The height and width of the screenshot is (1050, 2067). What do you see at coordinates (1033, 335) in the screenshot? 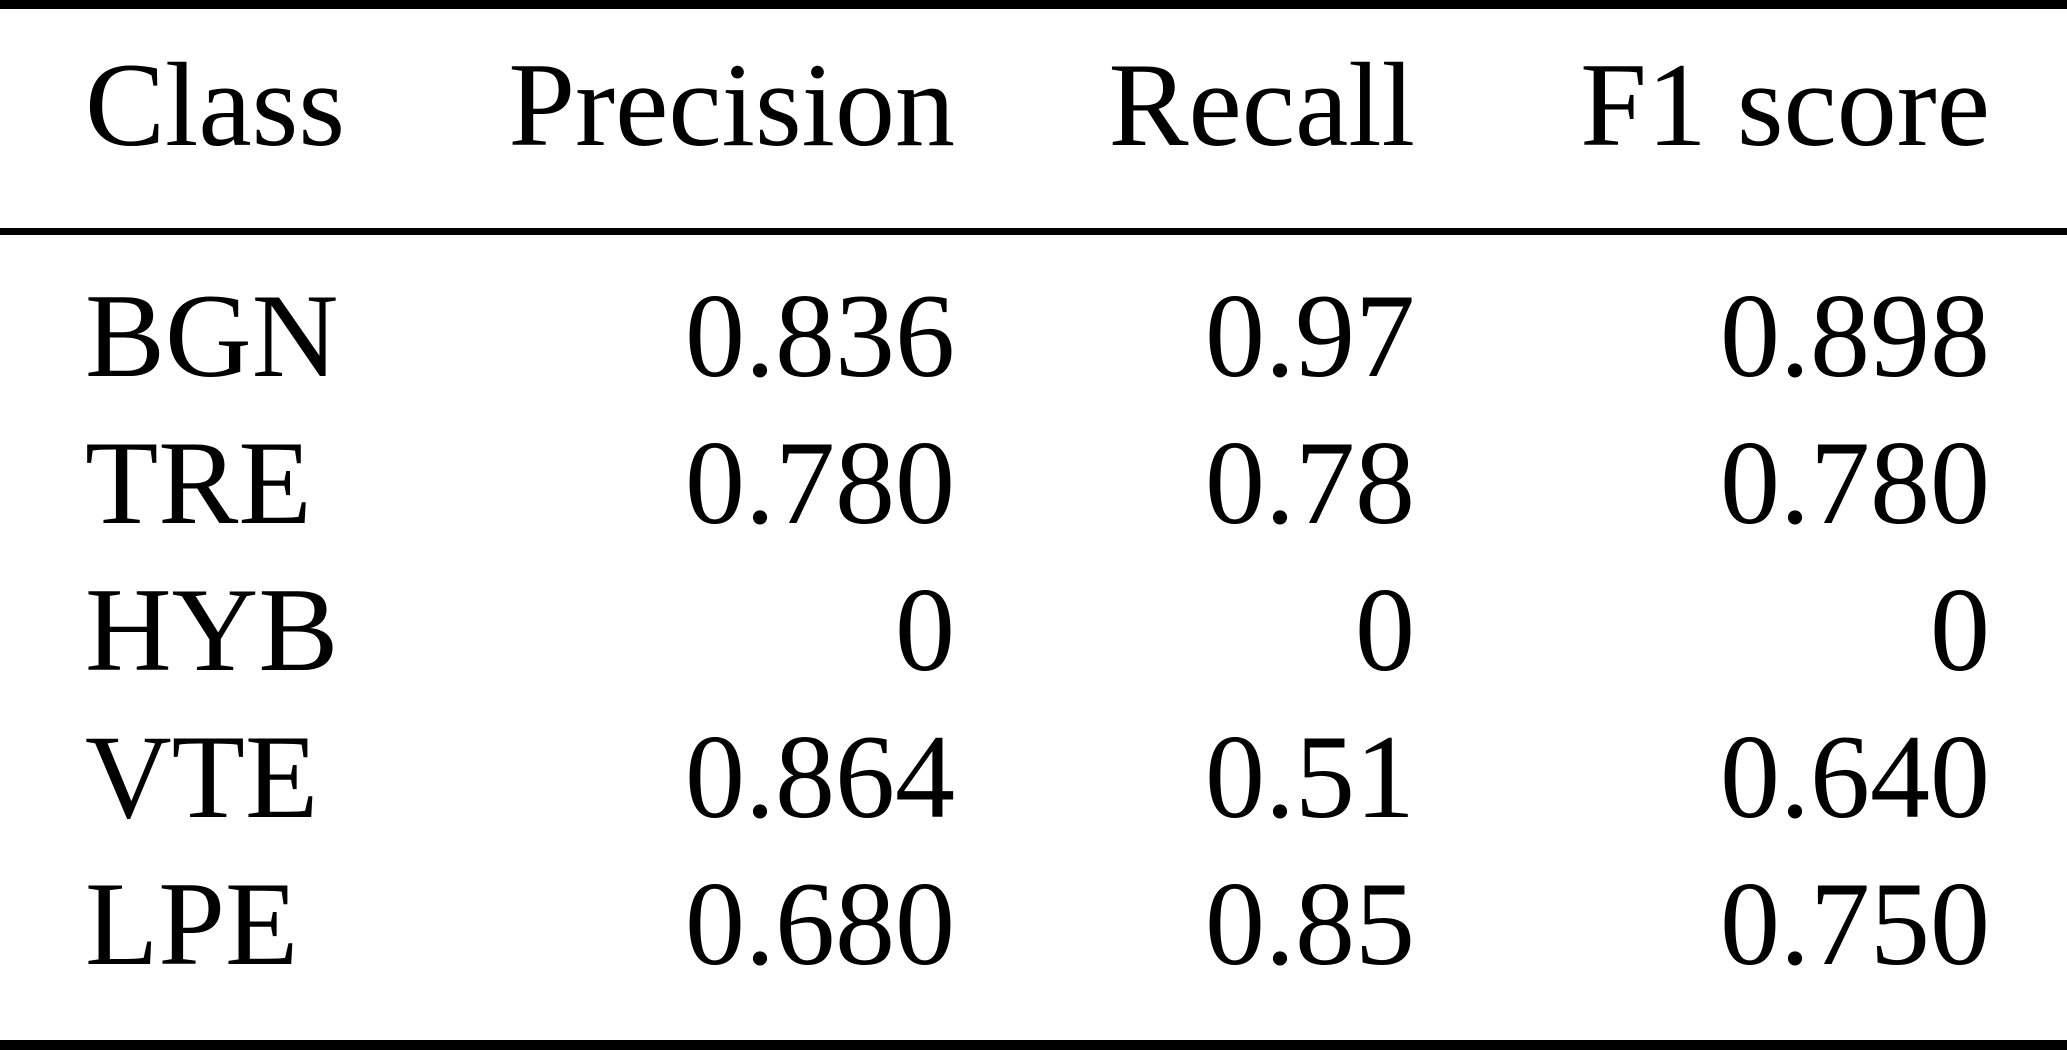
I see `table-row-bgn: BGN 0.836 0.97 0.898` at bounding box center [1033, 335].